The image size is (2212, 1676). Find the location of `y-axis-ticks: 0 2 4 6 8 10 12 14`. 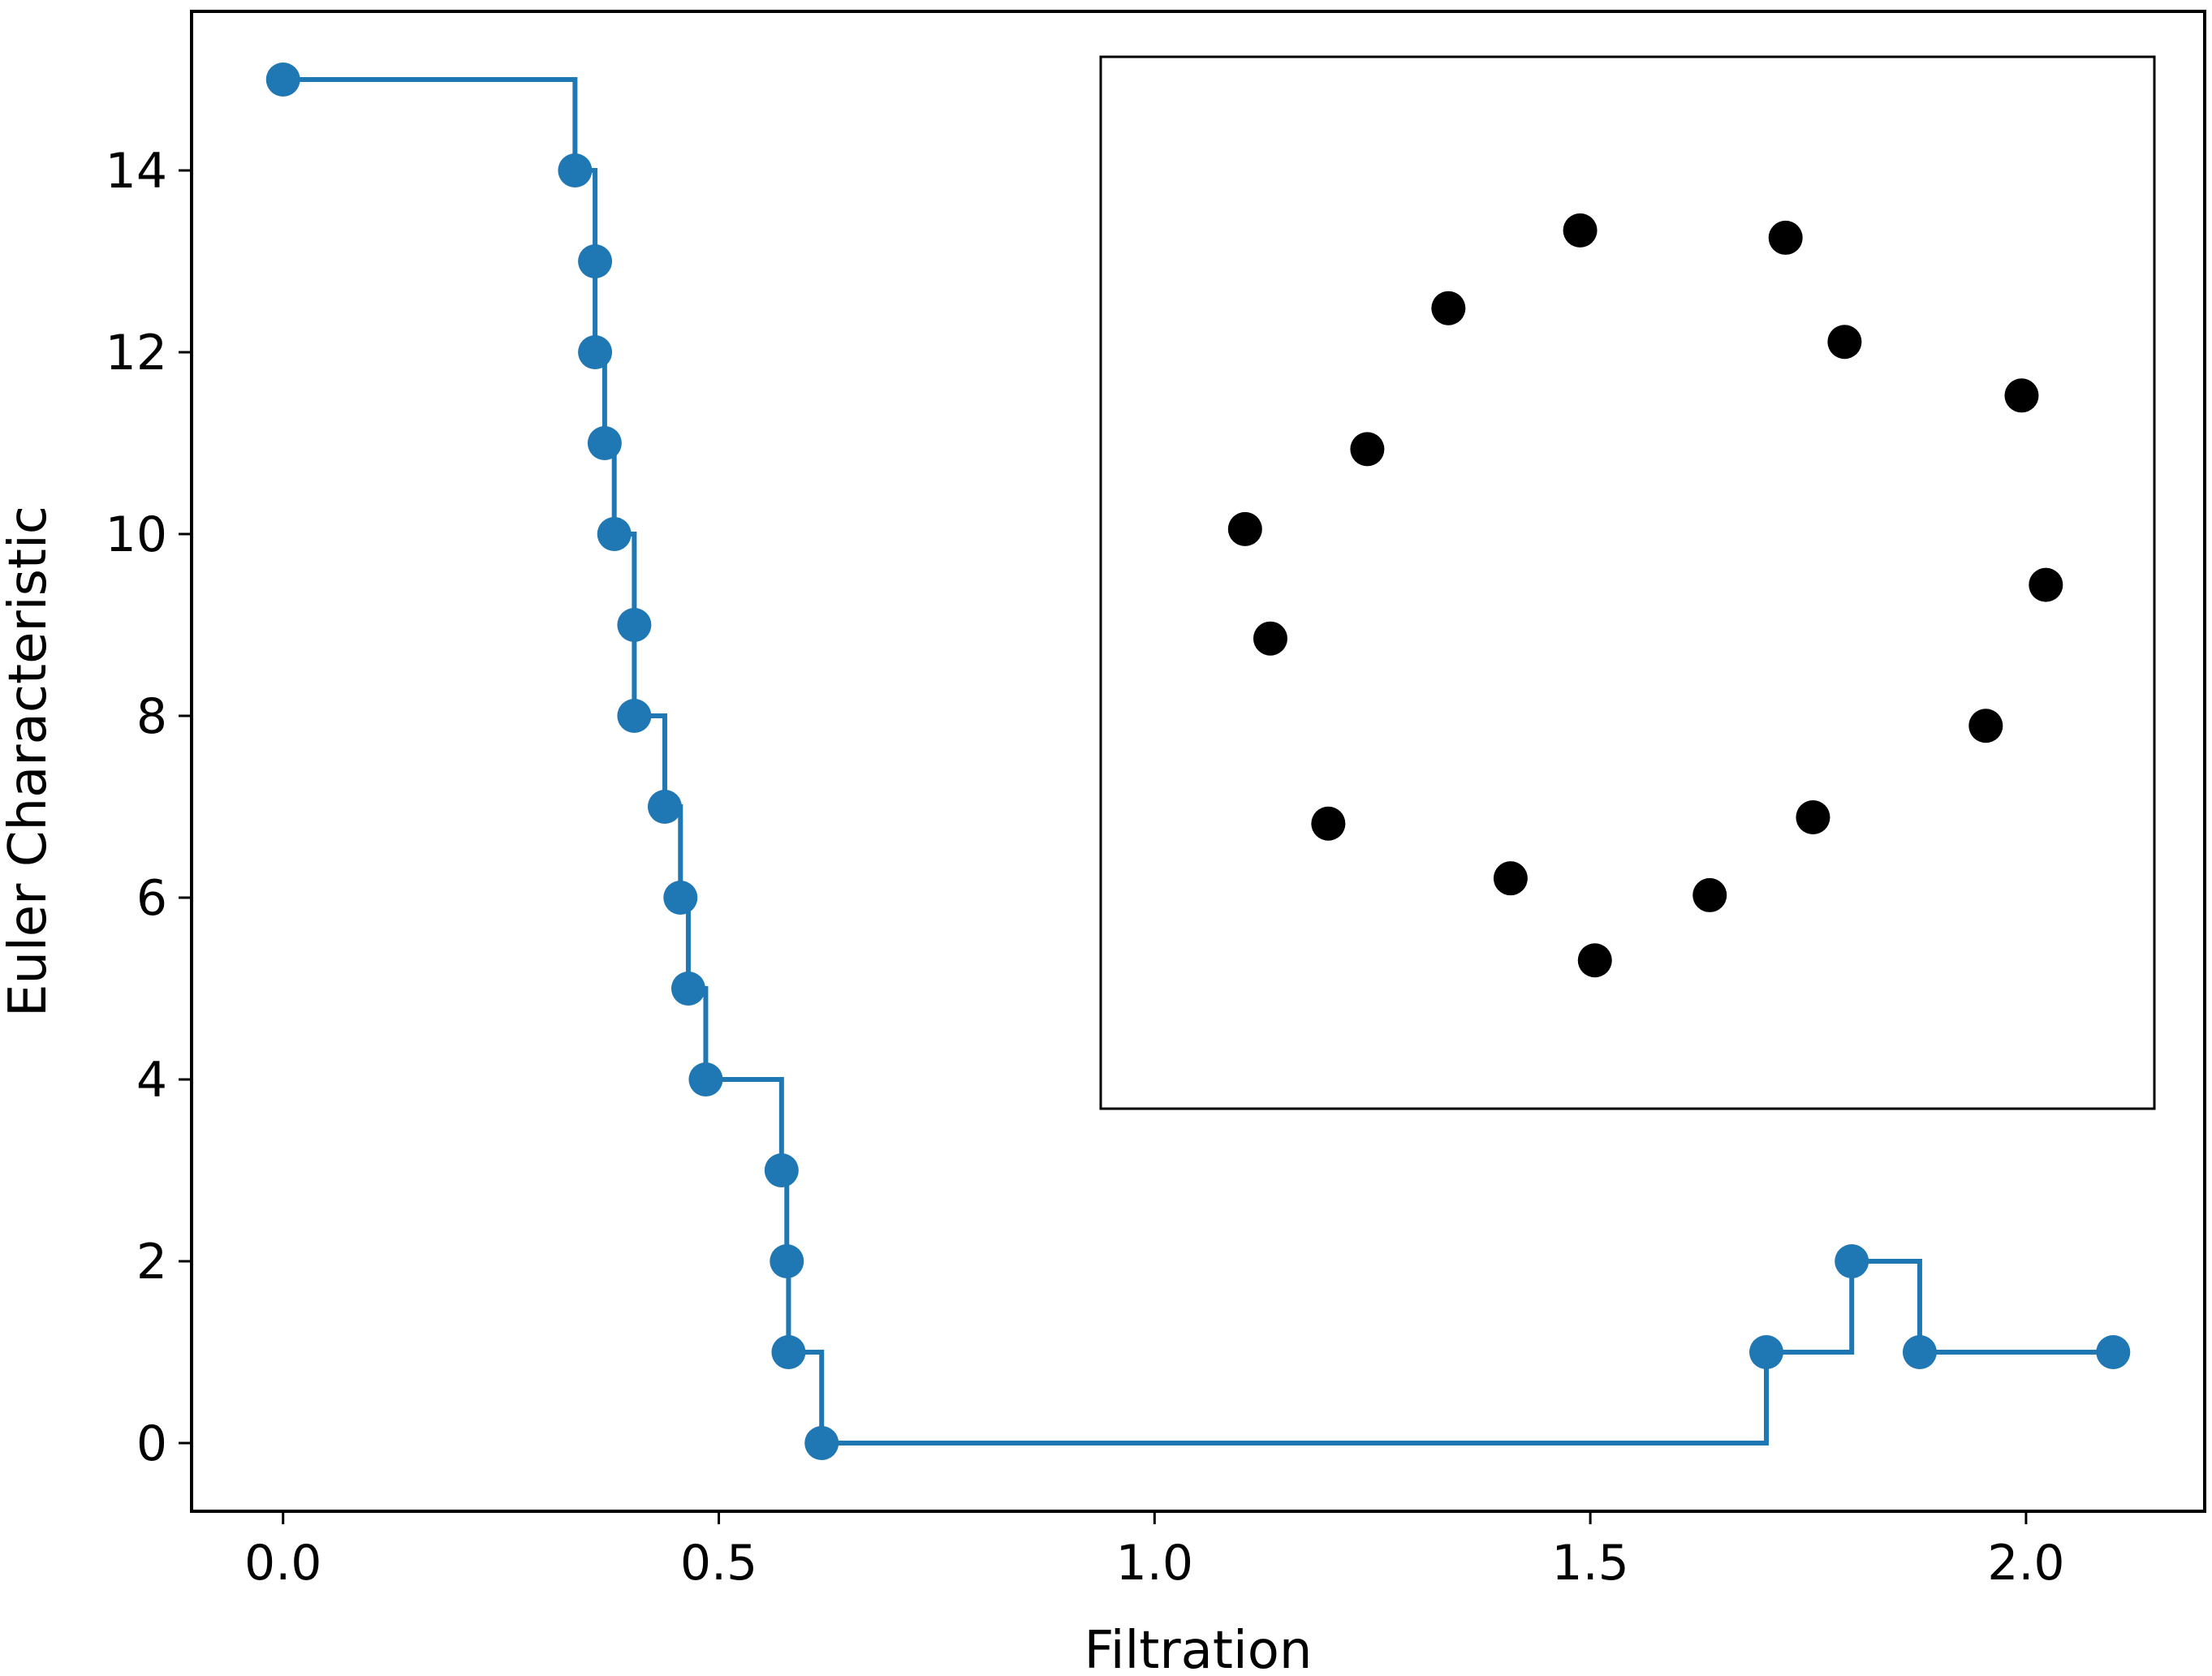

y-axis-ticks: 0 2 4 6 8 10 12 14 is located at coordinates (149, 807).